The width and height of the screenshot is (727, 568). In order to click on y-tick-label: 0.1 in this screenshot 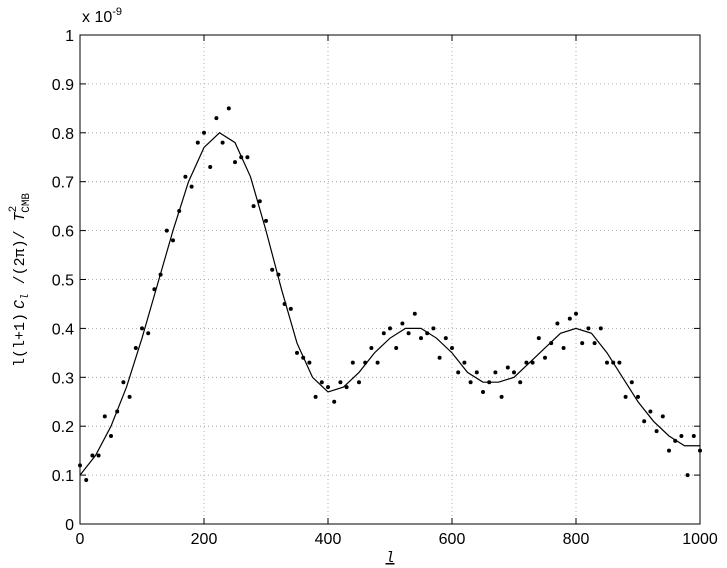, I will do `click(63, 476)`.